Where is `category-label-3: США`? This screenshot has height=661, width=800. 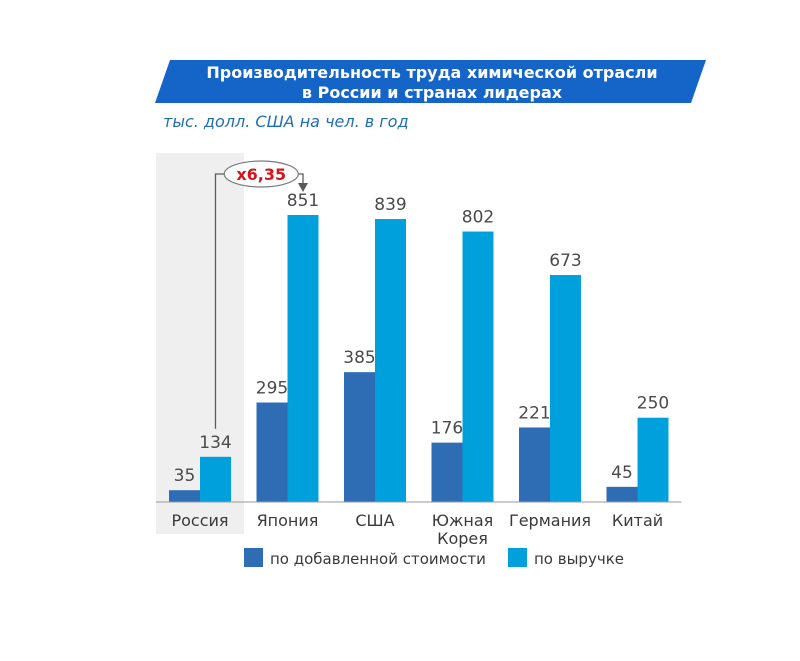 category-label-3: США is located at coordinates (374, 520).